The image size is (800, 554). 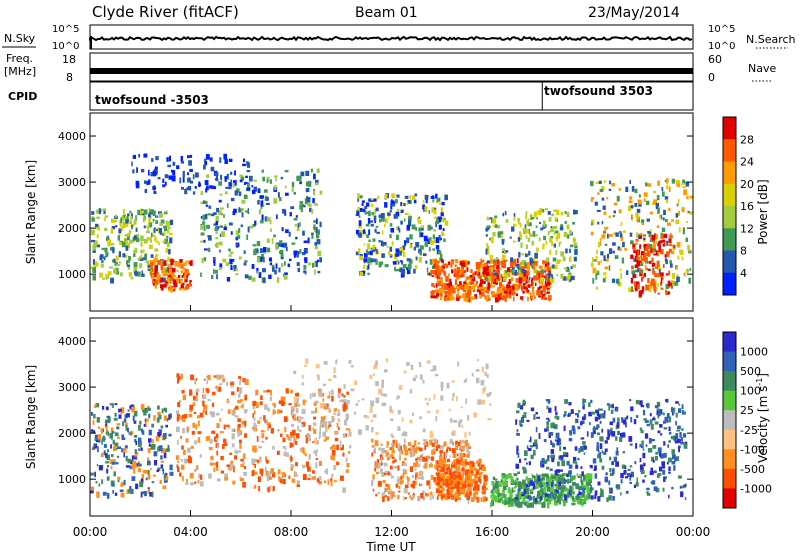 I want to click on x-tick-label: 08:00, so click(x=291, y=532).